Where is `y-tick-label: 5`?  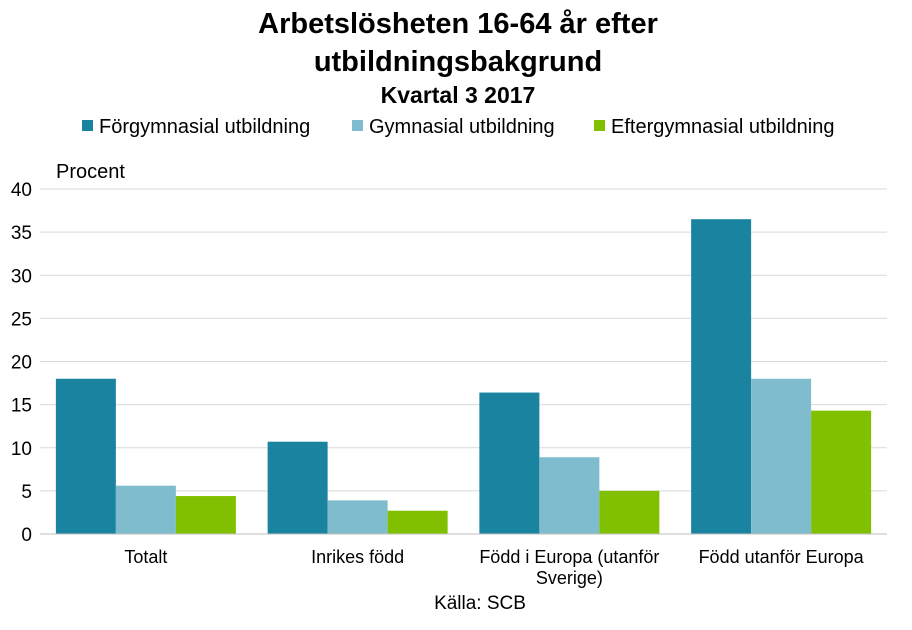 y-tick-label: 5 is located at coordinates (26, 492).